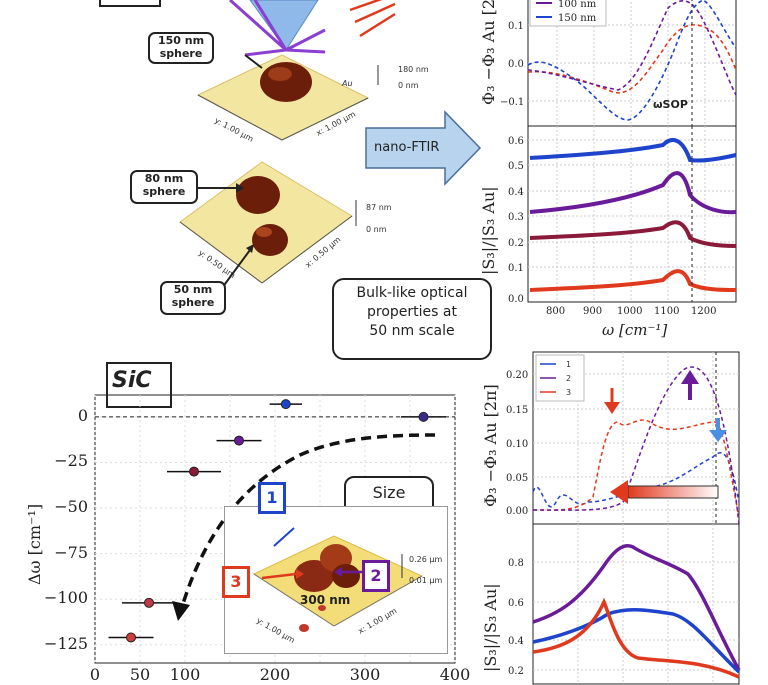 The image size is (768, 685). I want to click on br-amp-red, so click(636, 638).